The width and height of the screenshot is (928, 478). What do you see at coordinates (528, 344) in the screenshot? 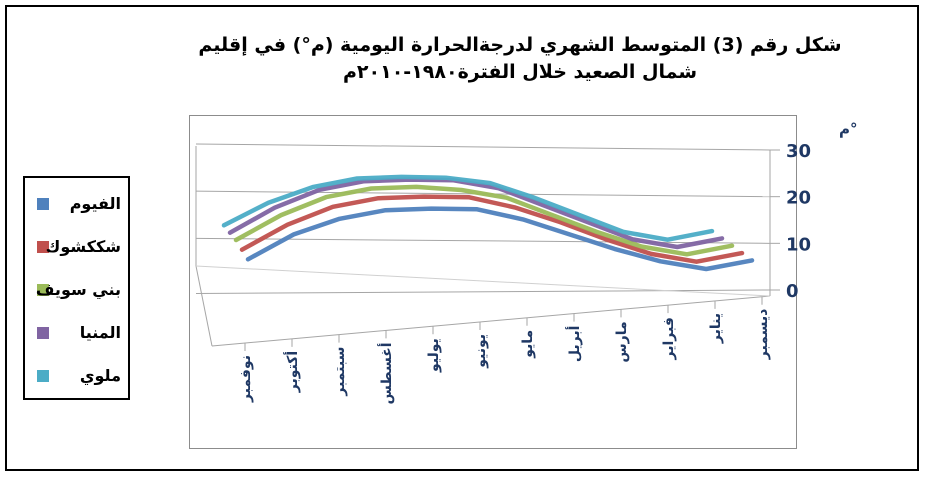
I see `x-tick-label: مايو` at bounding box center [528, 344].